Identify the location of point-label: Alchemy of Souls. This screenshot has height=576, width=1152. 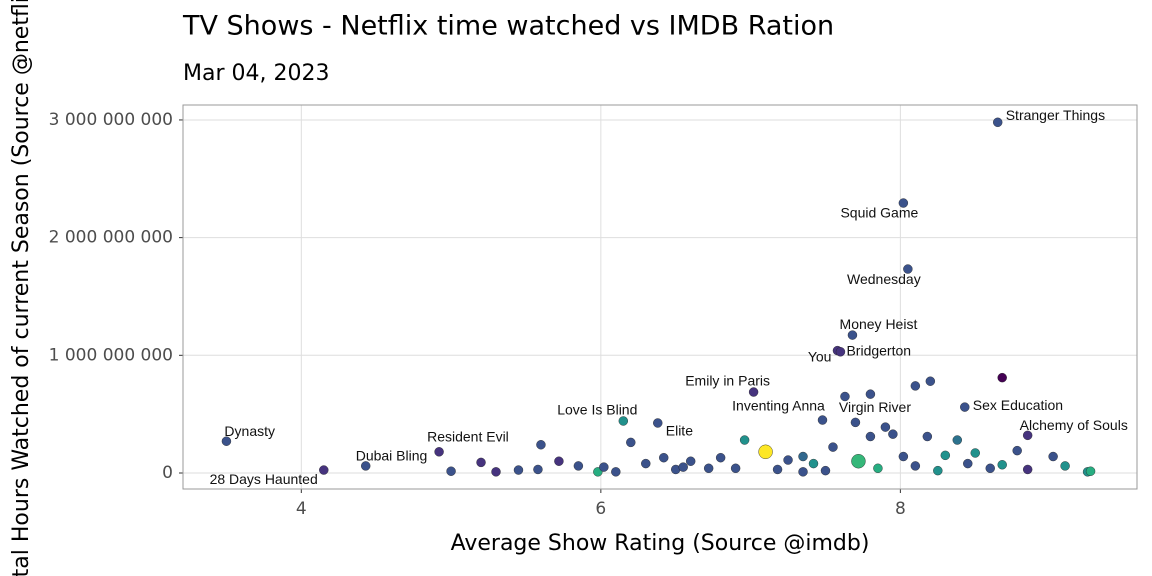
(1074, 425).